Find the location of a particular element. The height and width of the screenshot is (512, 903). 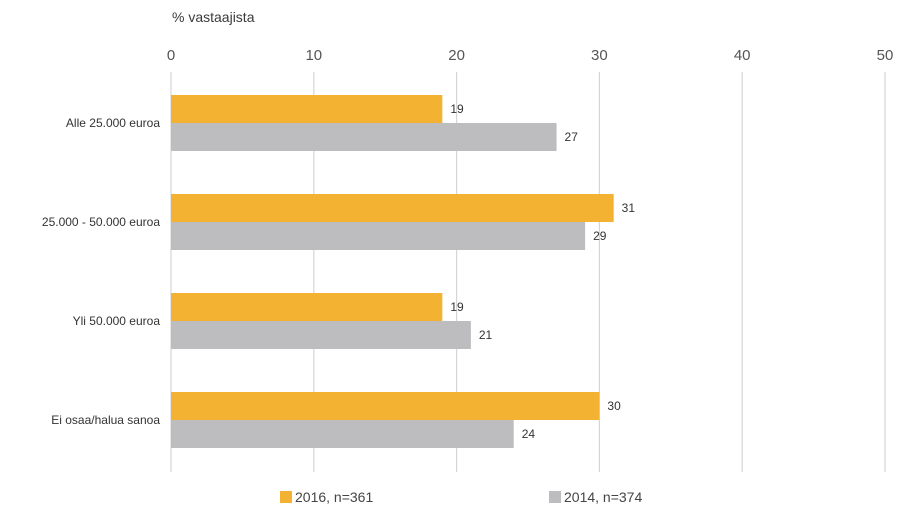

legend-label-2016: 2016, n=361 is located at coordinates (334, 497).